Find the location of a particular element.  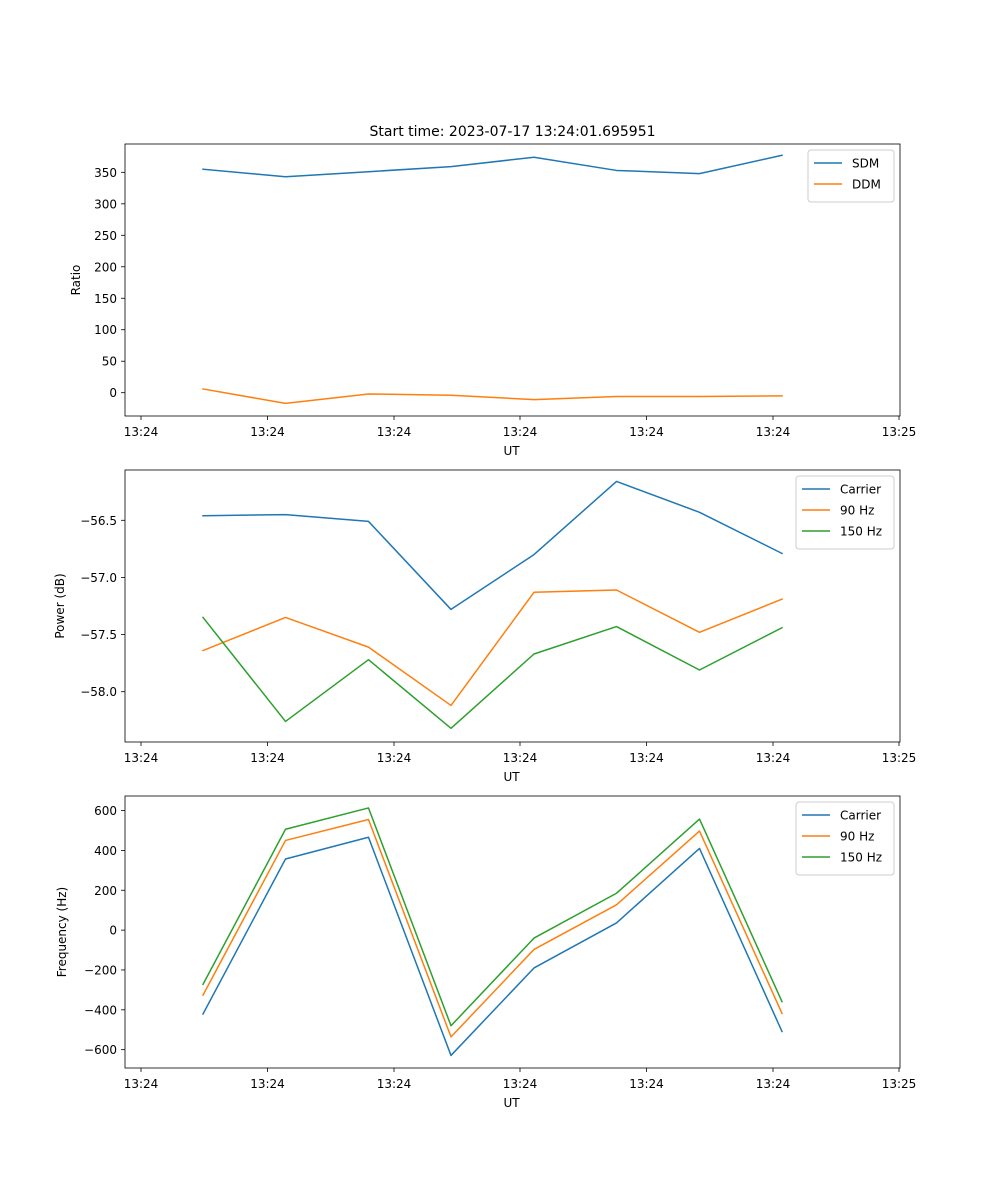

frequency-y-tick-label: 0 is located at coordinates (113, 931).